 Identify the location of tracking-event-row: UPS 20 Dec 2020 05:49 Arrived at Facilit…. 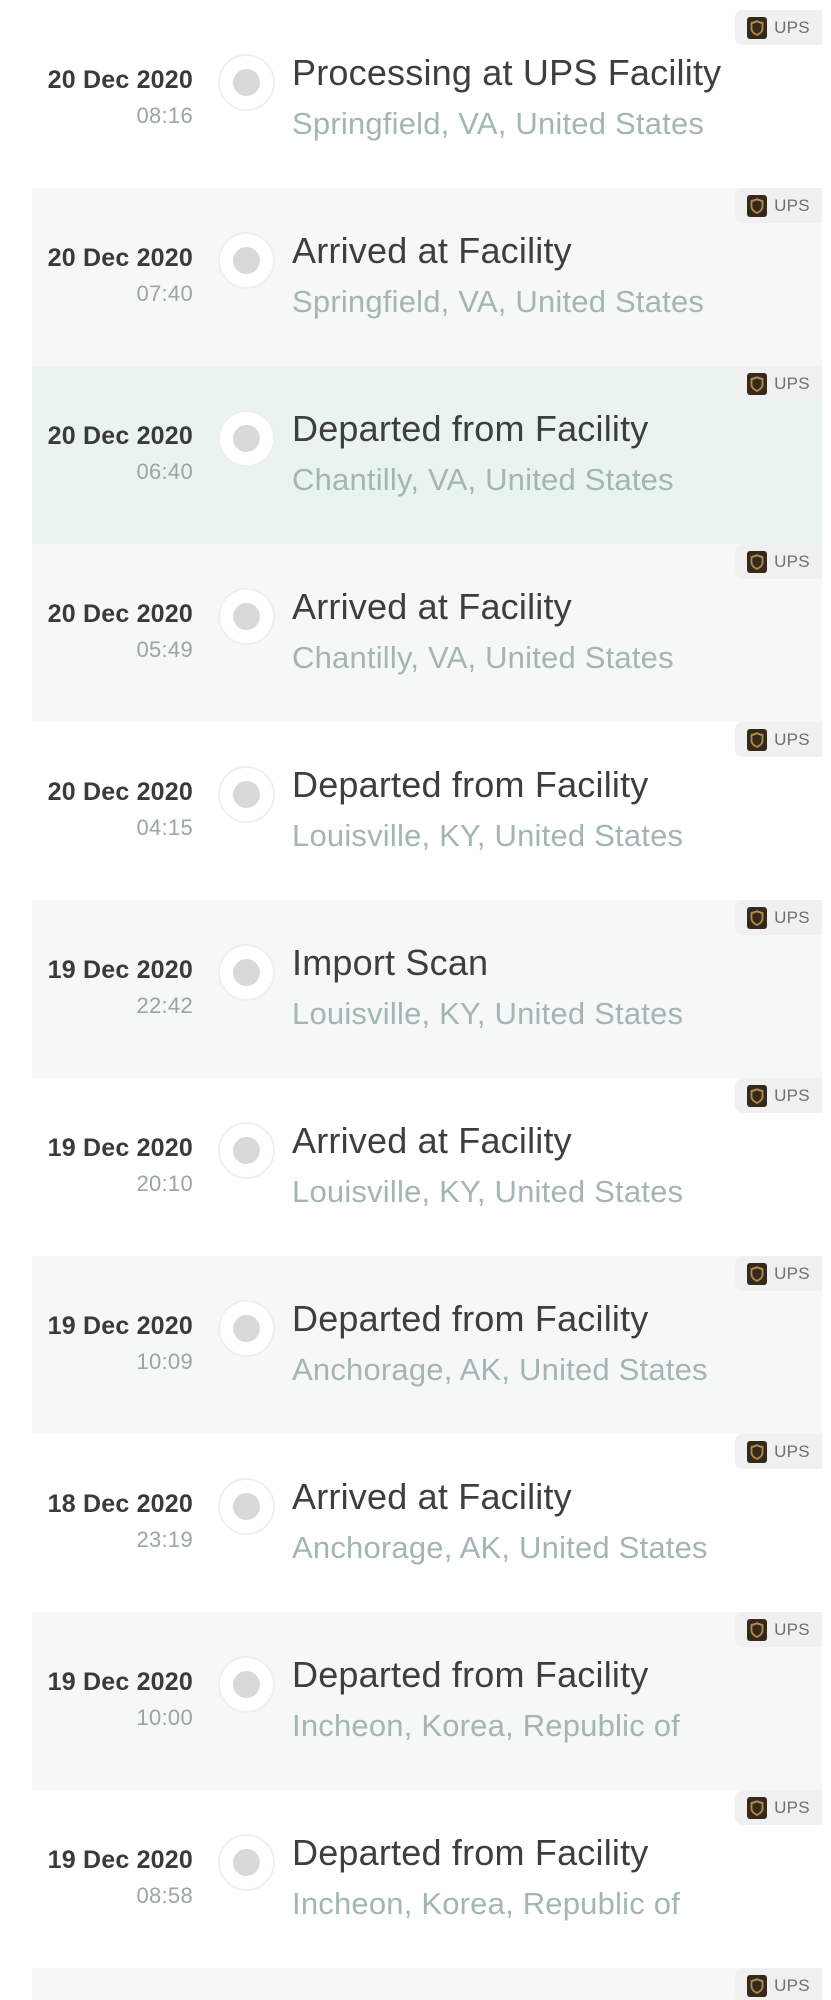
(427, 633).